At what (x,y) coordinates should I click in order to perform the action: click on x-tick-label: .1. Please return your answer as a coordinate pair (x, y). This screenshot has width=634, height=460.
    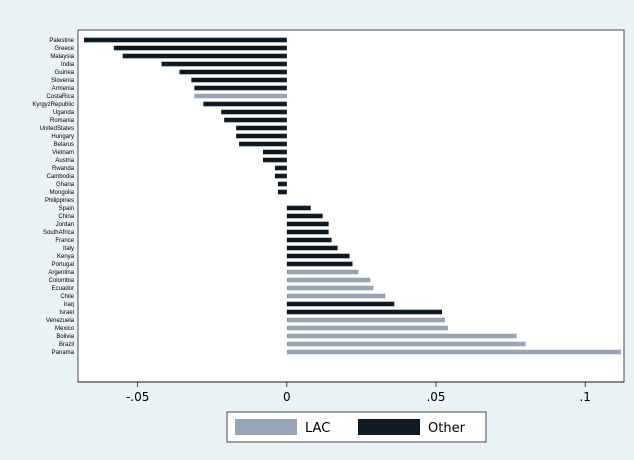
    Looking at the image, I should click on (584, 397).